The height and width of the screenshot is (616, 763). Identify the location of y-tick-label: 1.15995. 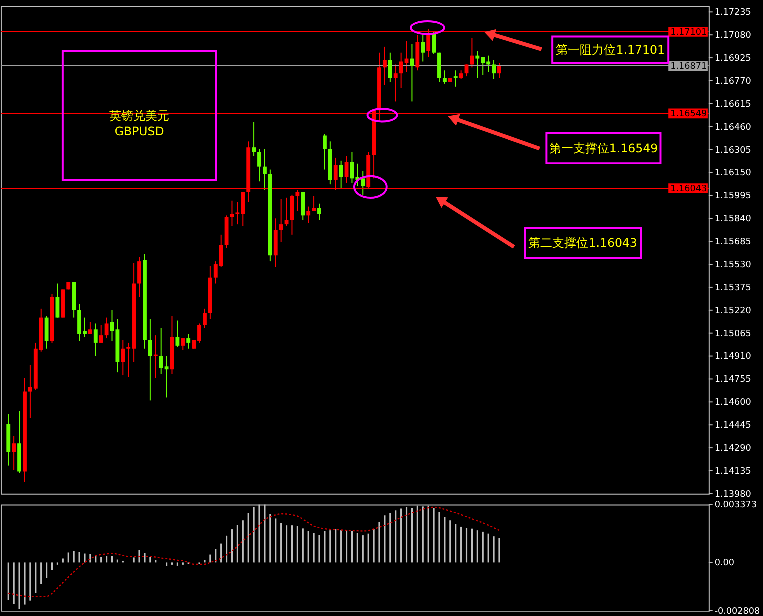
(733, 197).